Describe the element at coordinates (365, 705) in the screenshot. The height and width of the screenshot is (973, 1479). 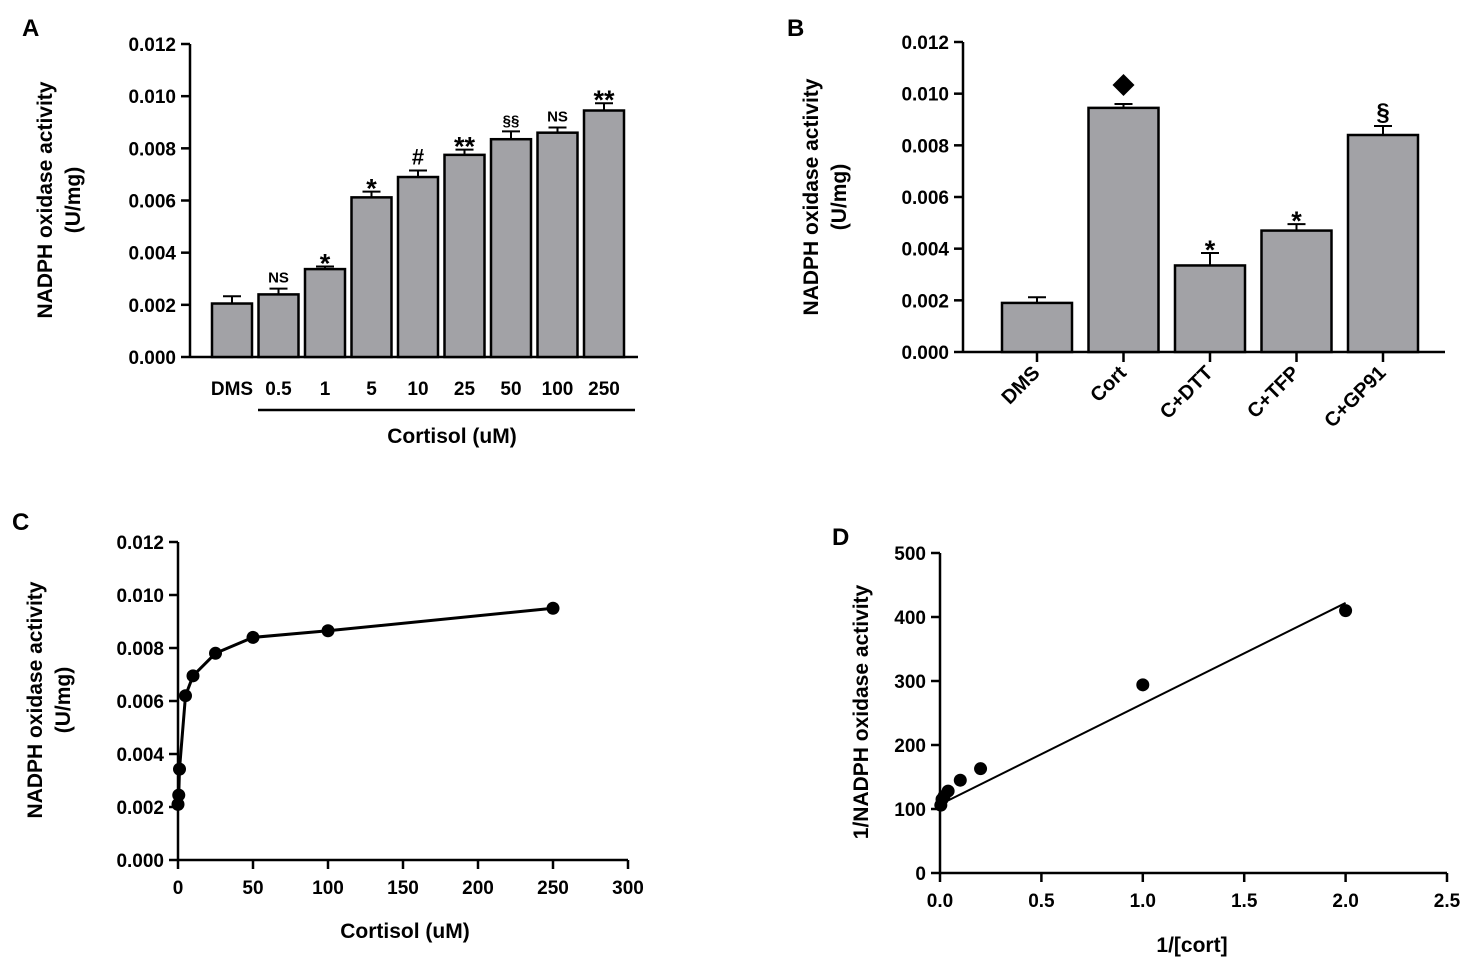
I see `data-line` at that location.